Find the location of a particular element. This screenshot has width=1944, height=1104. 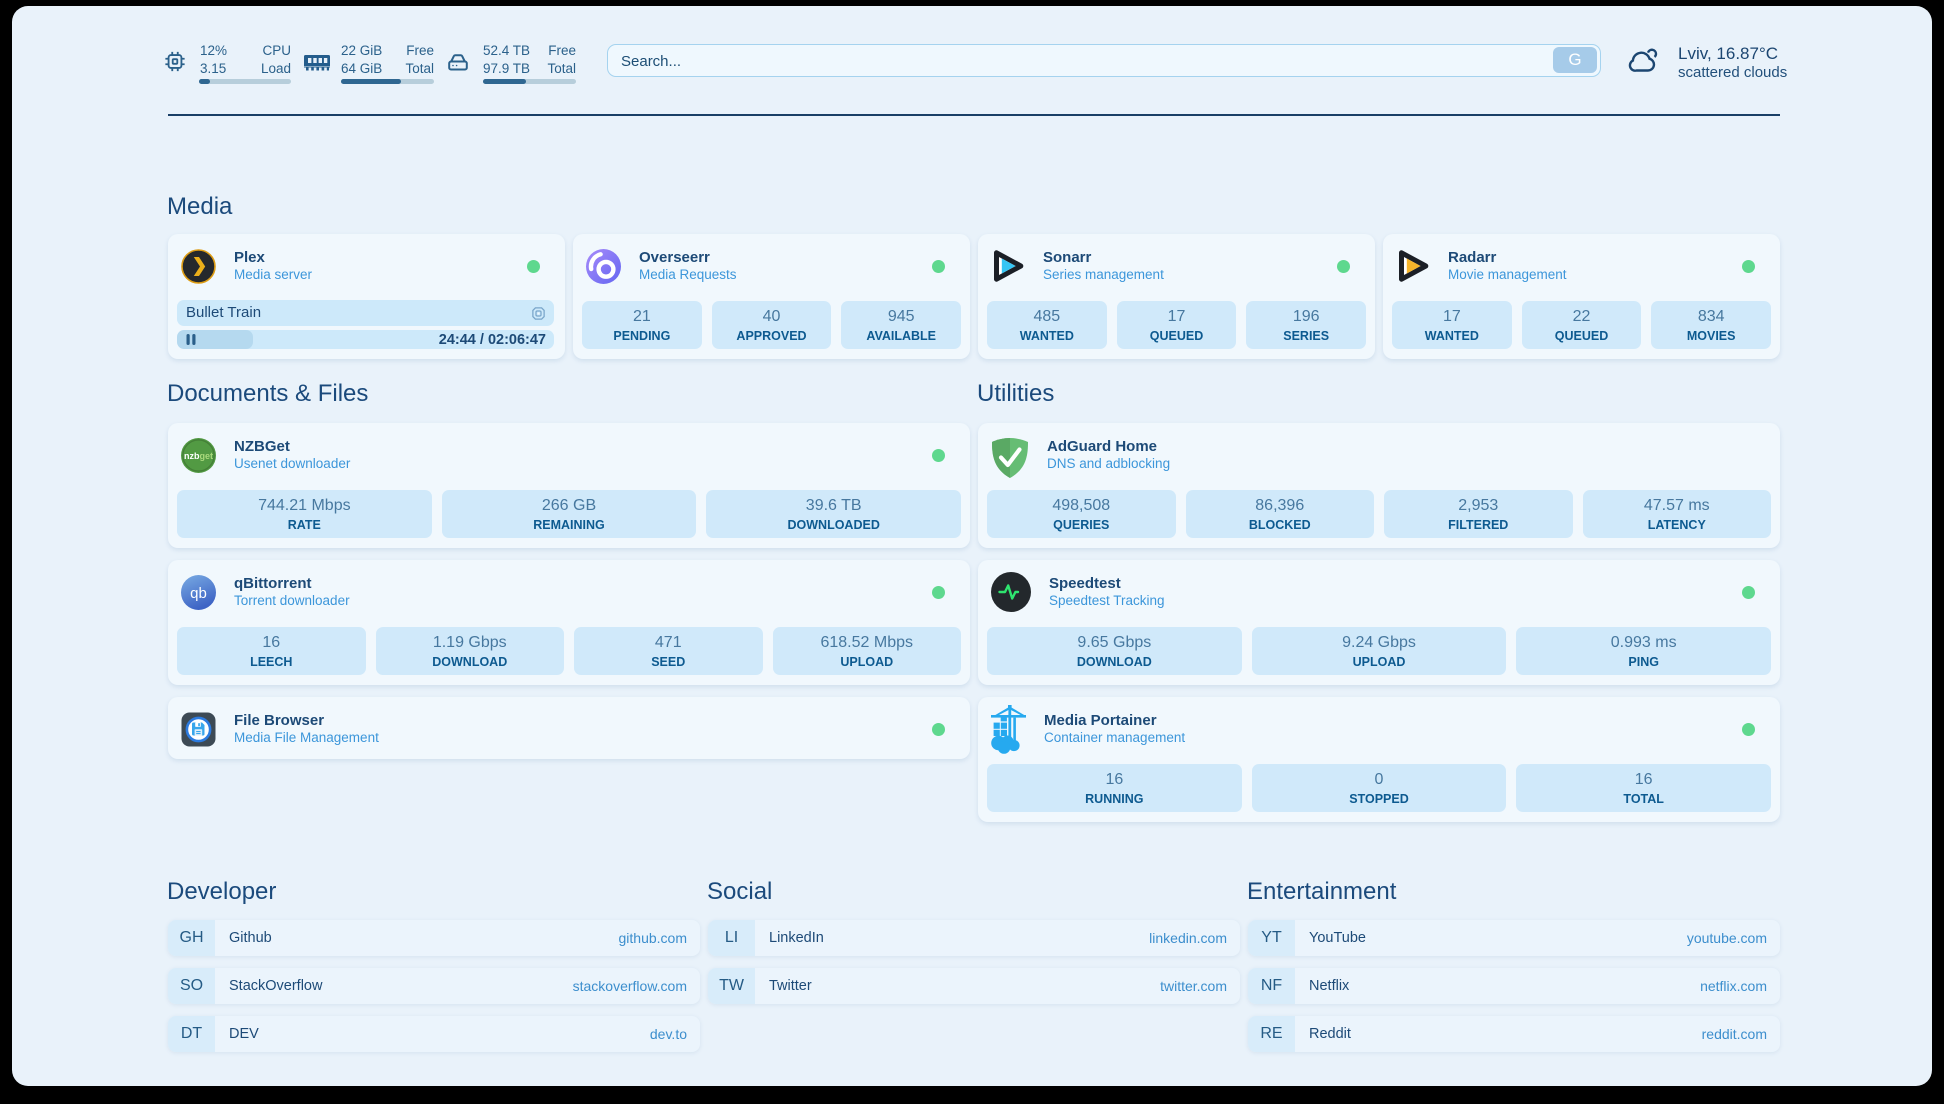

svg-text: qb is located at coordinates (198, 593).